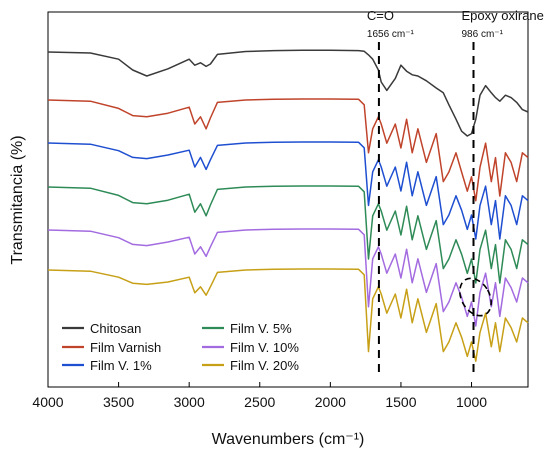  I want to click on x-tick-label: 2500, so click(259, 402).